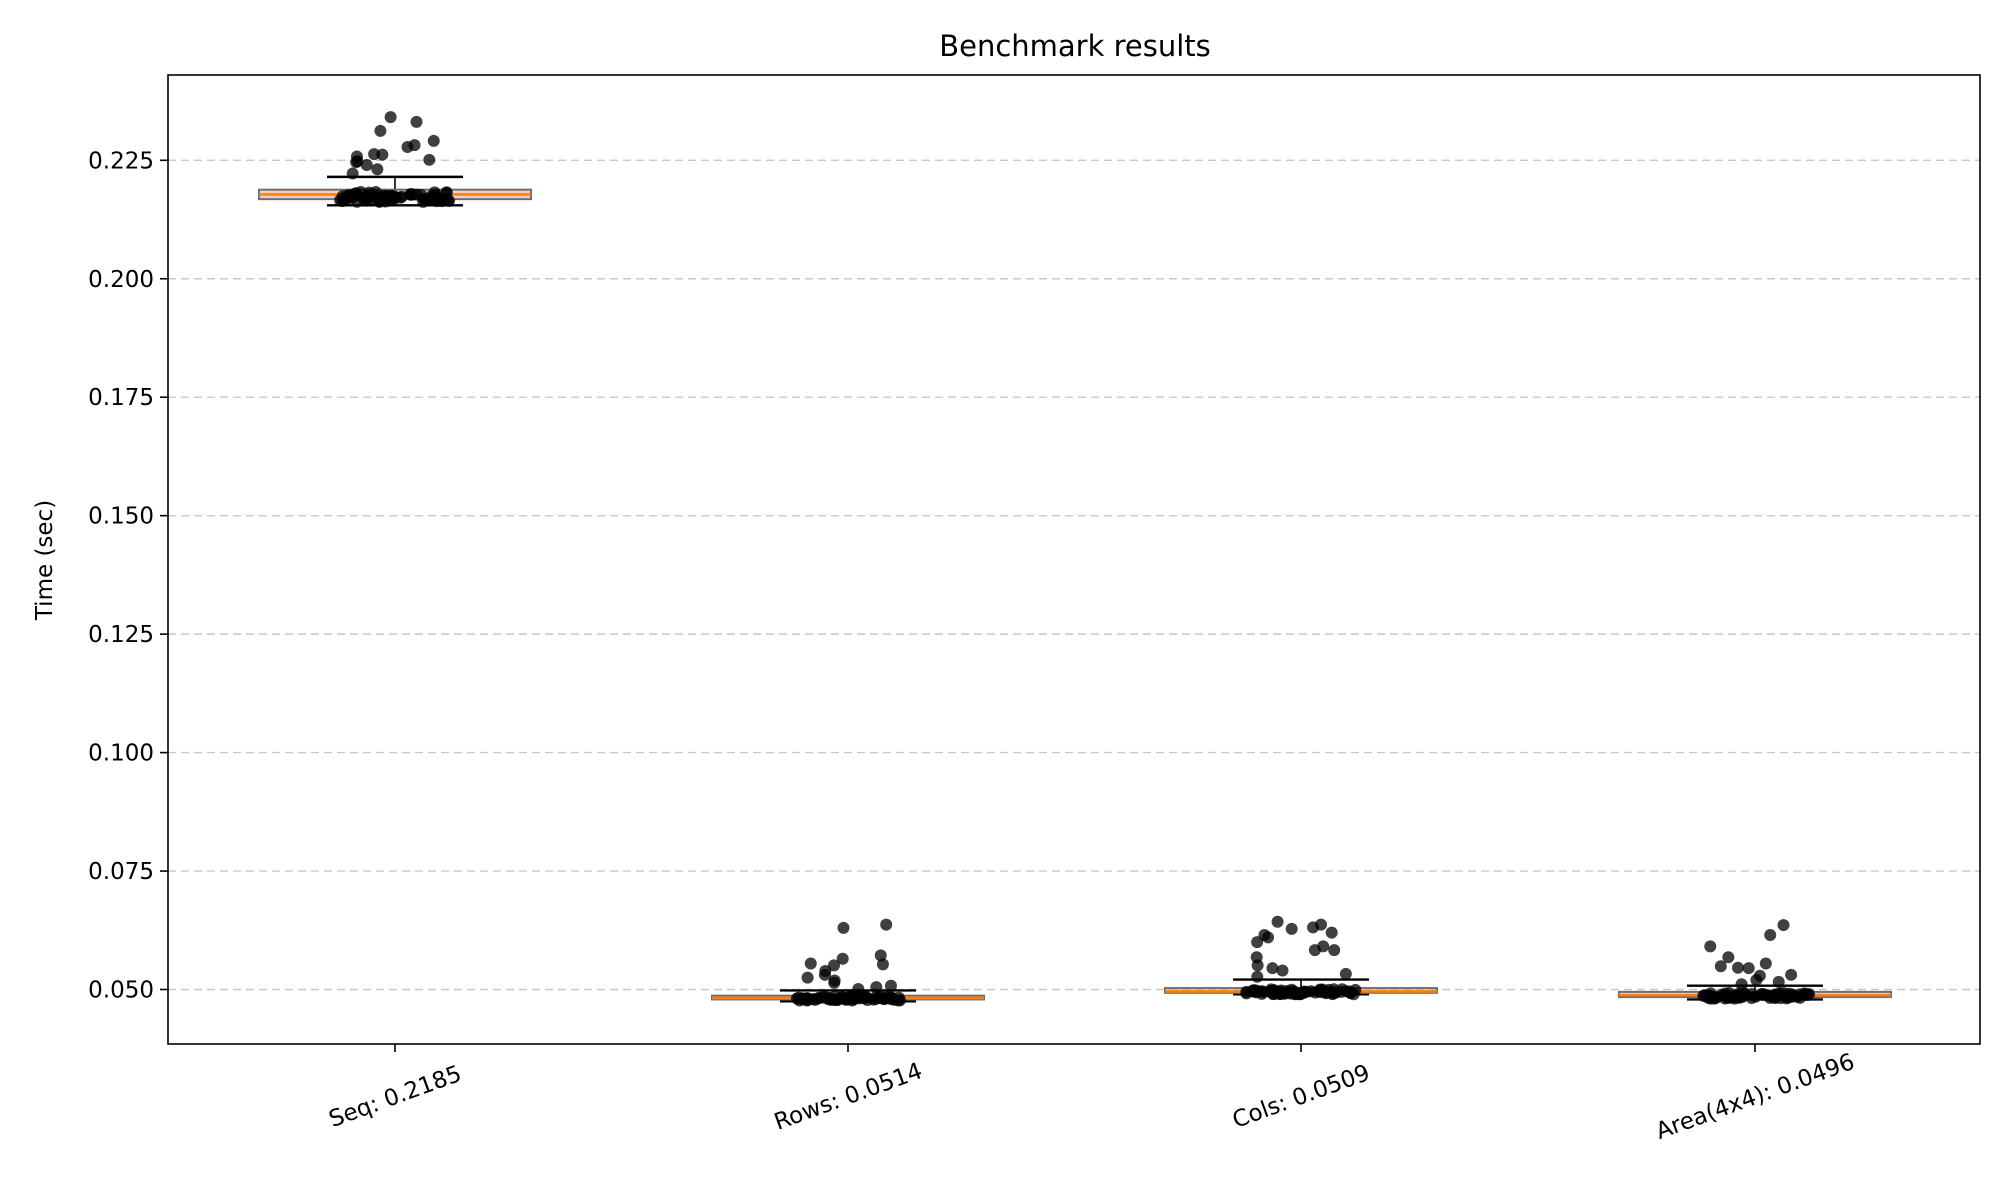  What do you see at coordinates (121, 754) in the screenshot?
I see `y-tick-label: 0.100` at bounding box center [121, 754].